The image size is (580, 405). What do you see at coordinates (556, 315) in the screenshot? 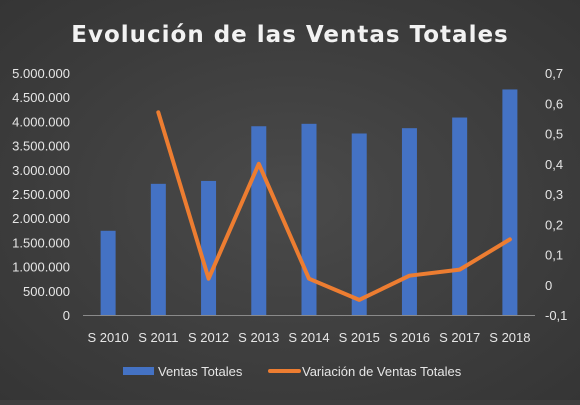
I see `right-axis-tick-label: -0,1` at bounding box center [556, 315].